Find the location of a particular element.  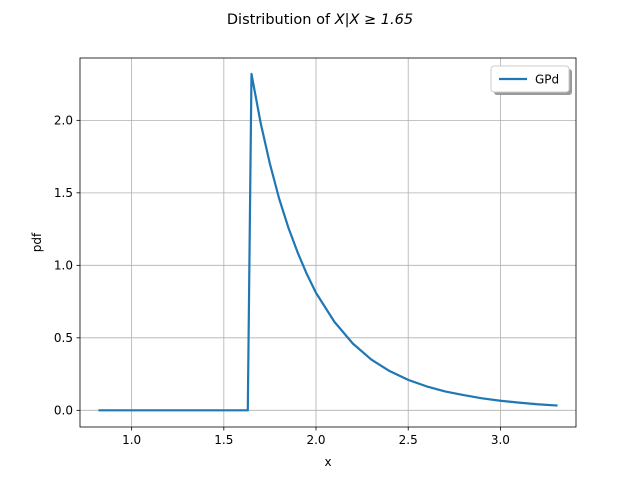

x-tick-label: 1.0 is located at coordinates (131, 440).